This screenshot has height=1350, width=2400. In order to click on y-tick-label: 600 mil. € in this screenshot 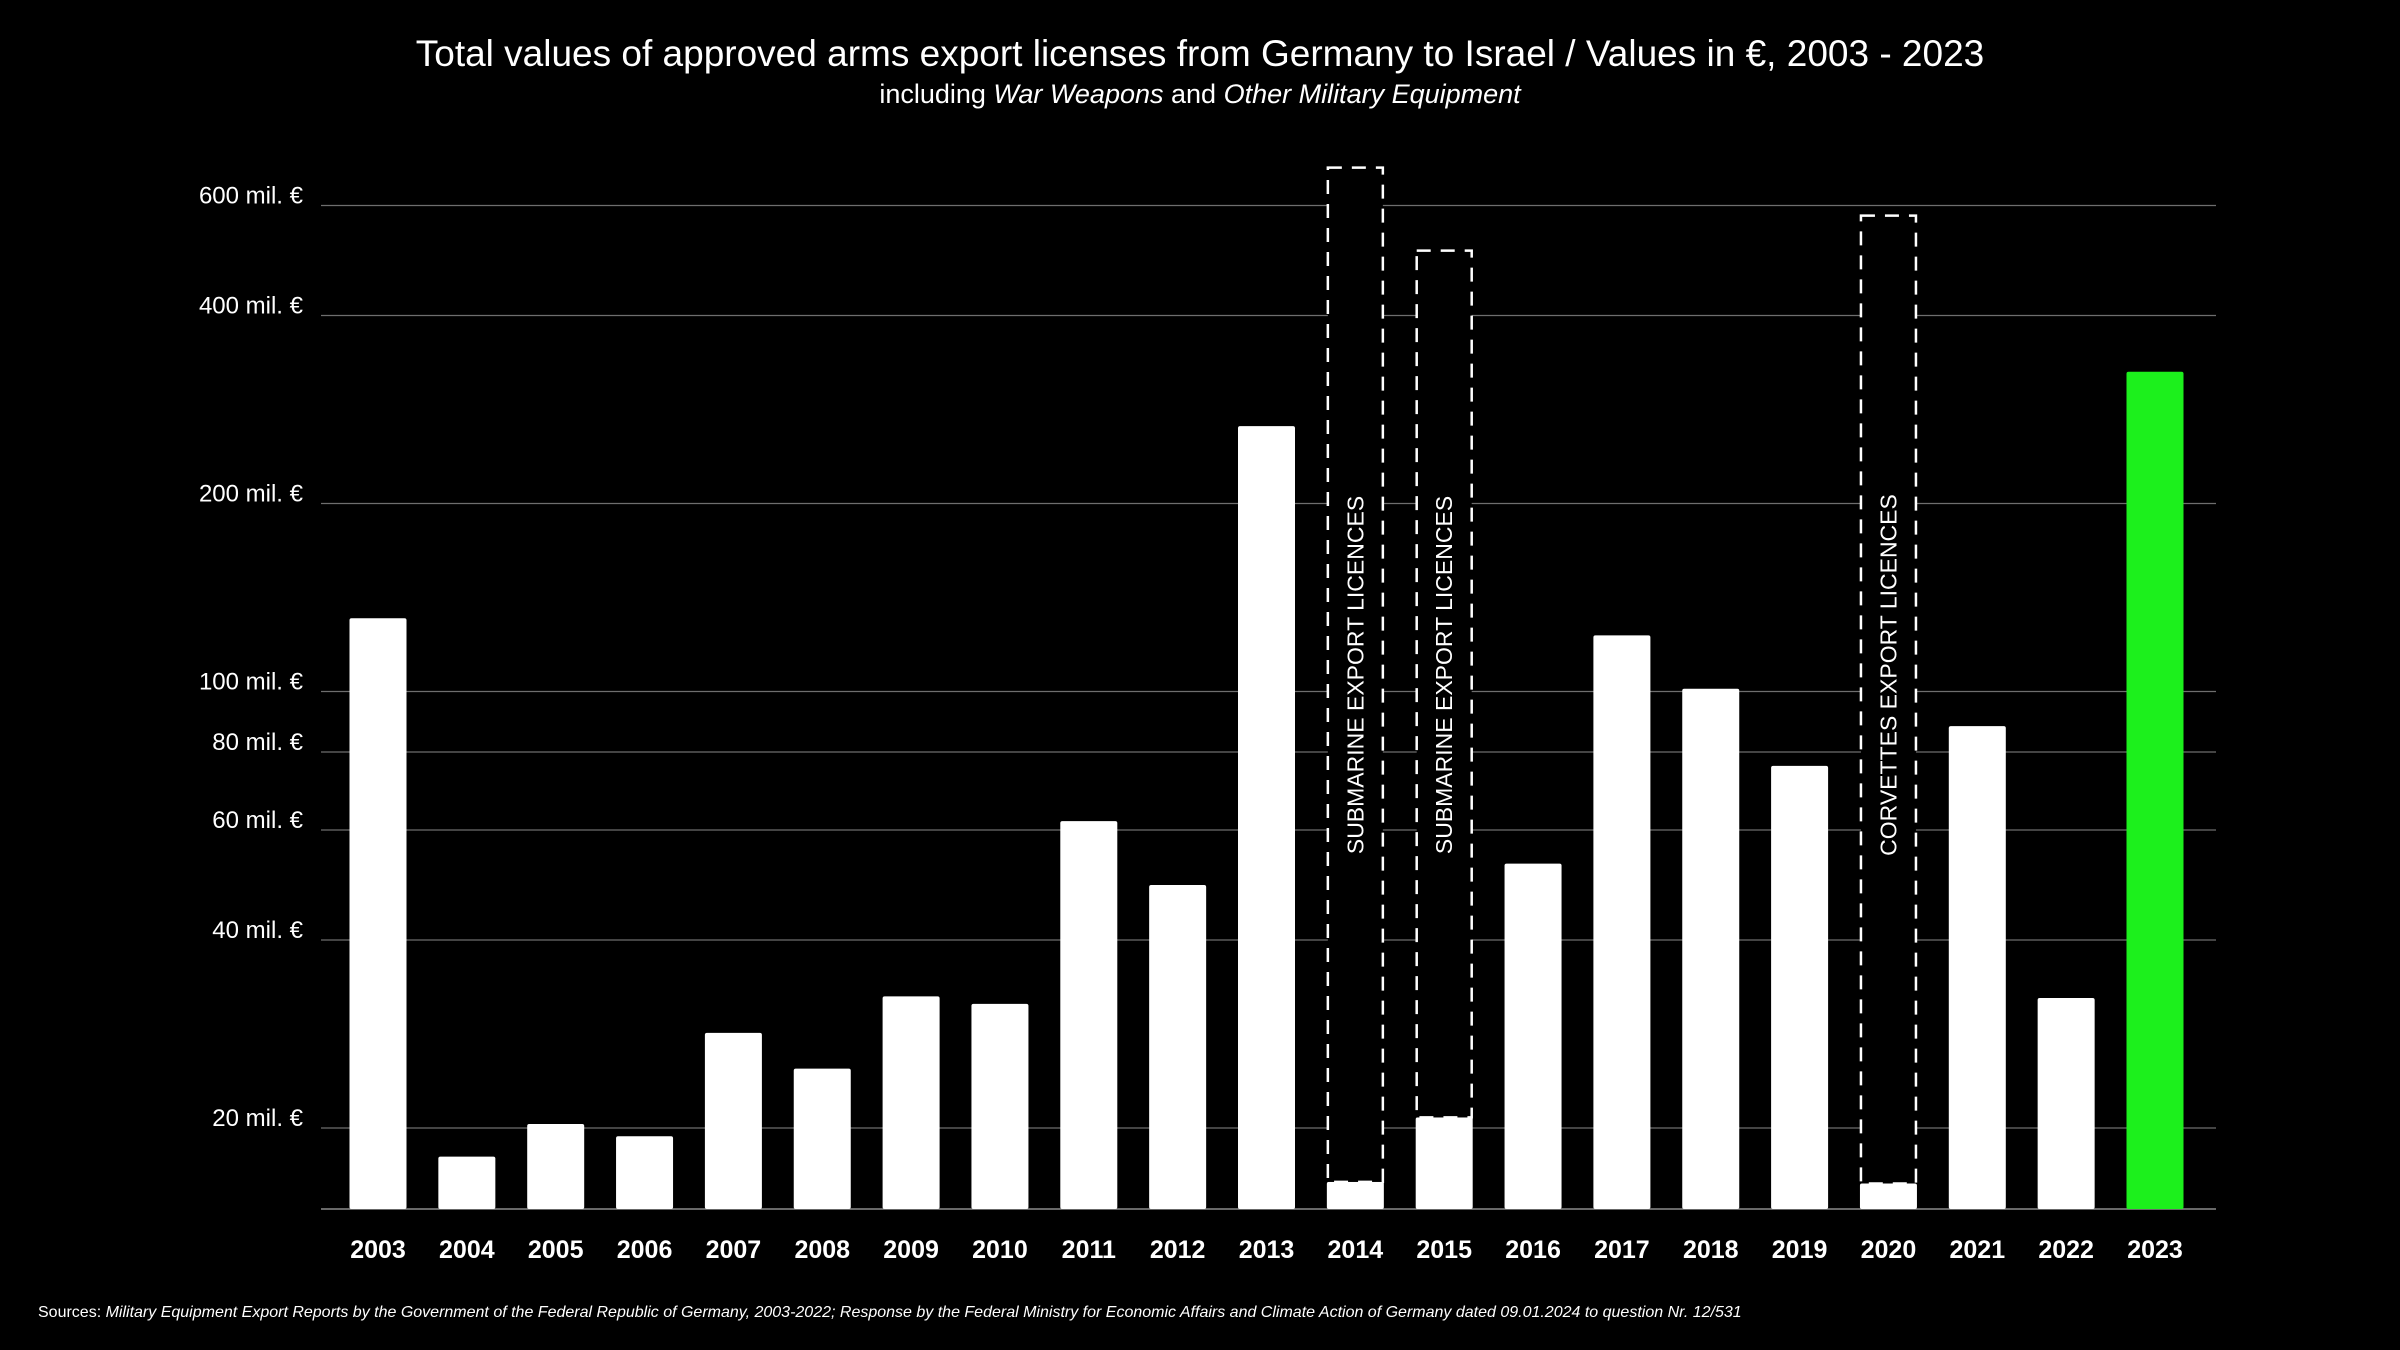, I will do `click(251, 196)`.